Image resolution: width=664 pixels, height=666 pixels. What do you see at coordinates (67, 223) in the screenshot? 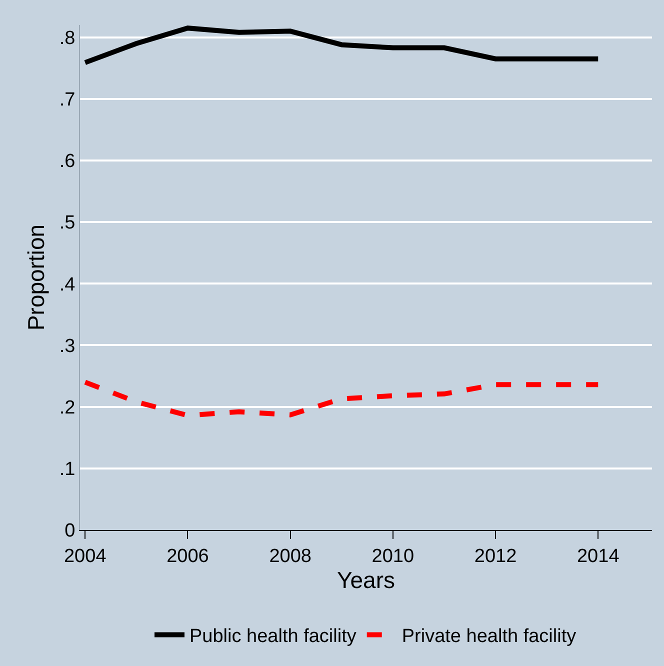
I see `y-tick-label: .5` at bounding box center [67, 223].